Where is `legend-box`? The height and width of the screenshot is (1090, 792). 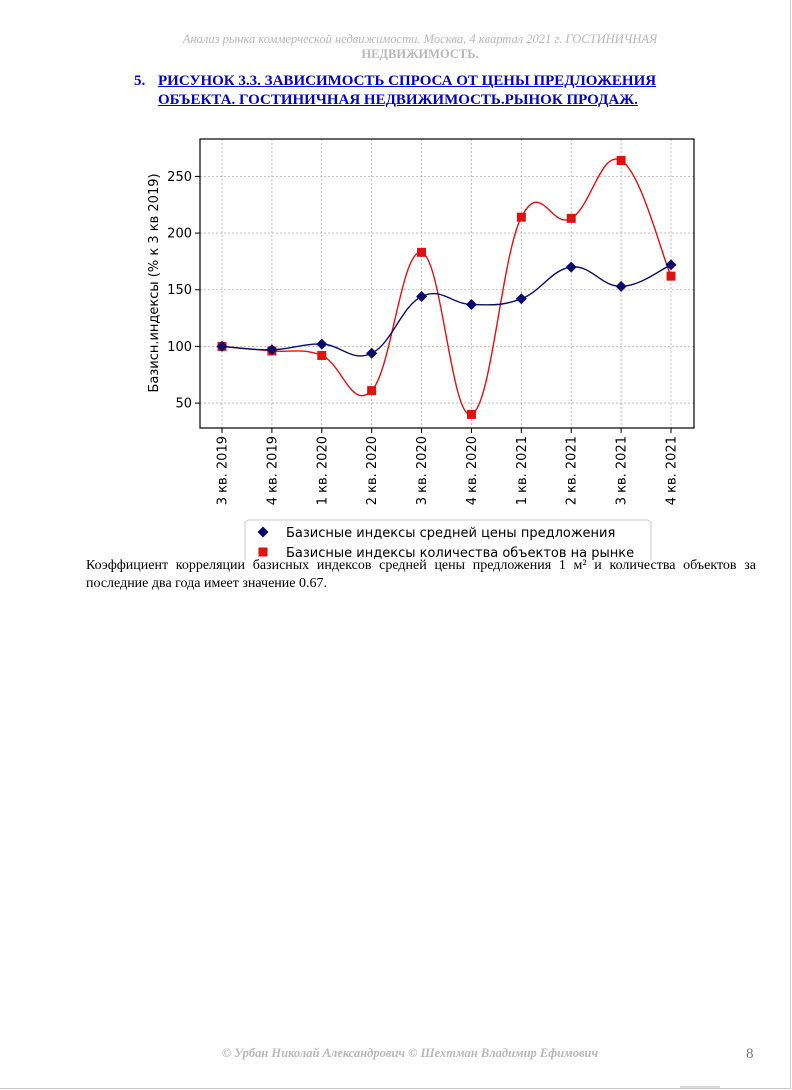 legend-box is located at coordinates (448, 539).